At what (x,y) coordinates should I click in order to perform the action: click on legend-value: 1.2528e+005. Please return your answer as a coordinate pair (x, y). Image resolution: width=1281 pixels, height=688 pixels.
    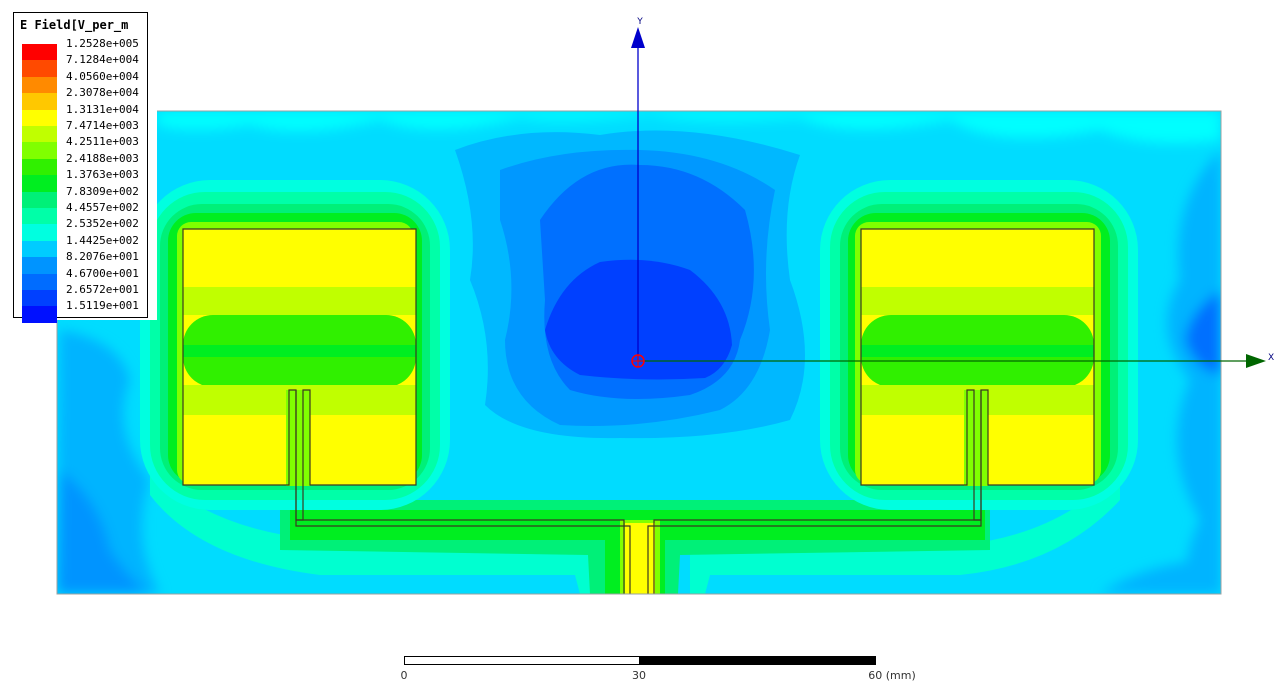
    Looking at the image, I should click on (102, 43).